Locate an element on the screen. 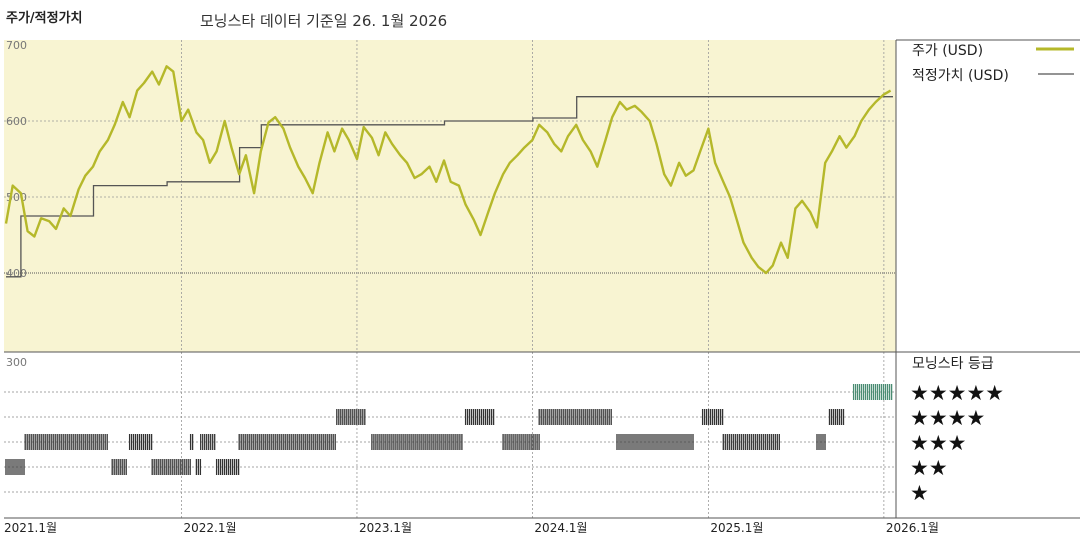  rating-label: ★ is located at coordinates (919, 493).